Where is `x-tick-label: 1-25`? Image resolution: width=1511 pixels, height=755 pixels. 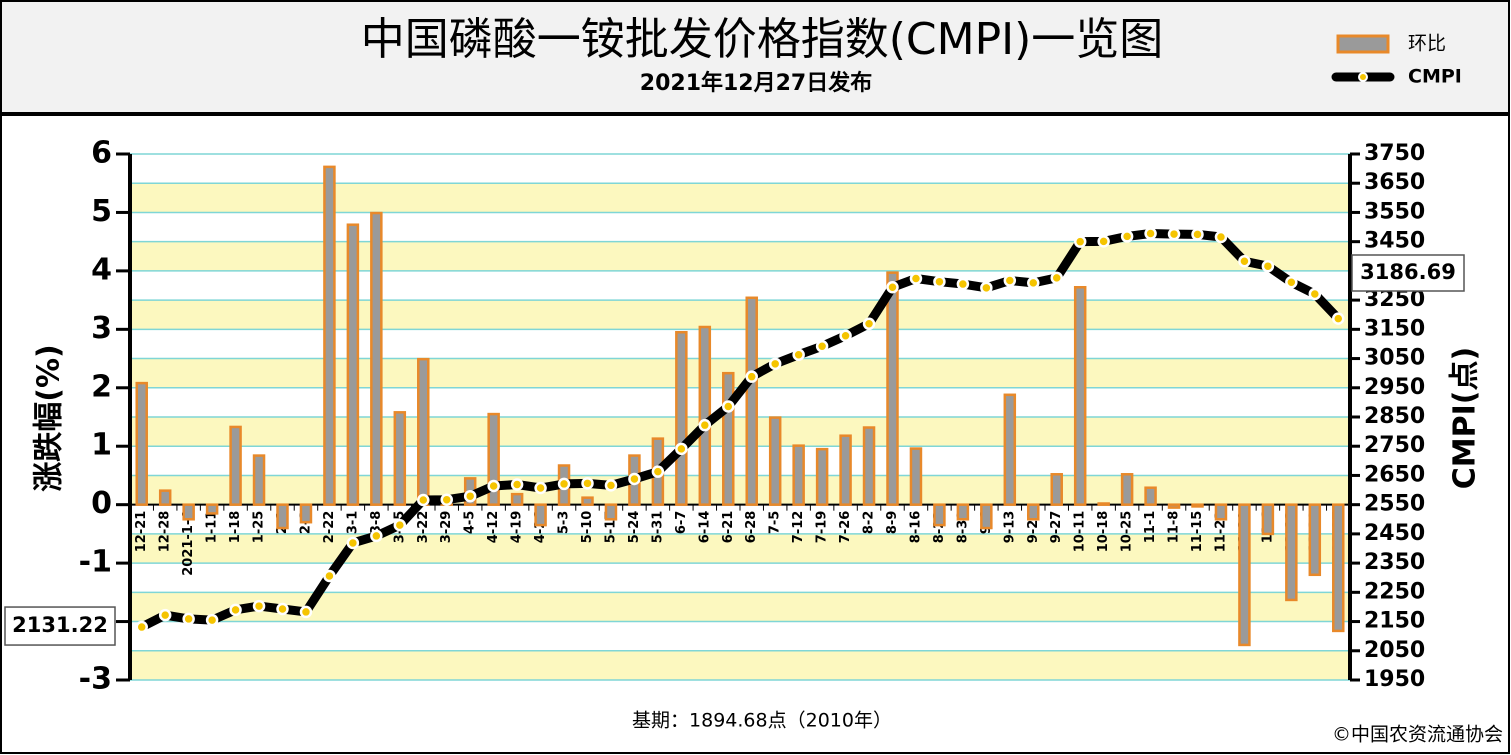
x-tick-label: 1-25 is located at coordinates (259, 527).